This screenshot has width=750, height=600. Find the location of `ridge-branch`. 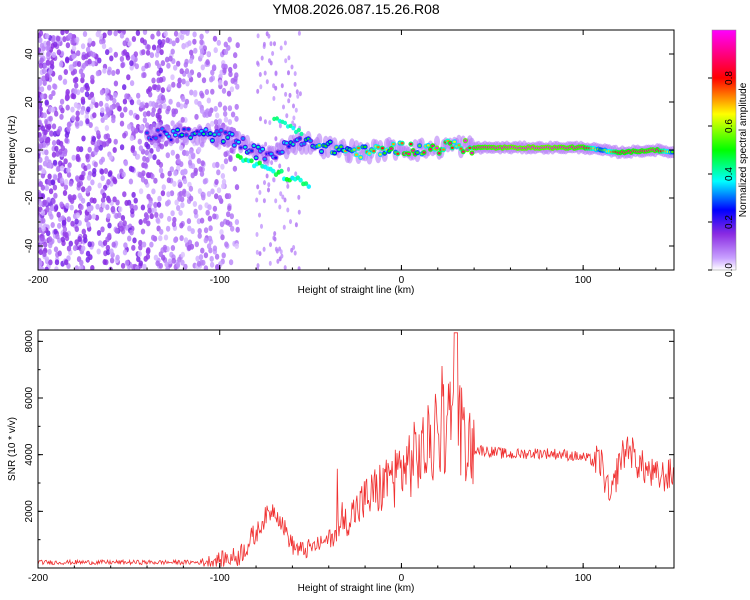

ridge-branch is located at coordinates (306, 184).